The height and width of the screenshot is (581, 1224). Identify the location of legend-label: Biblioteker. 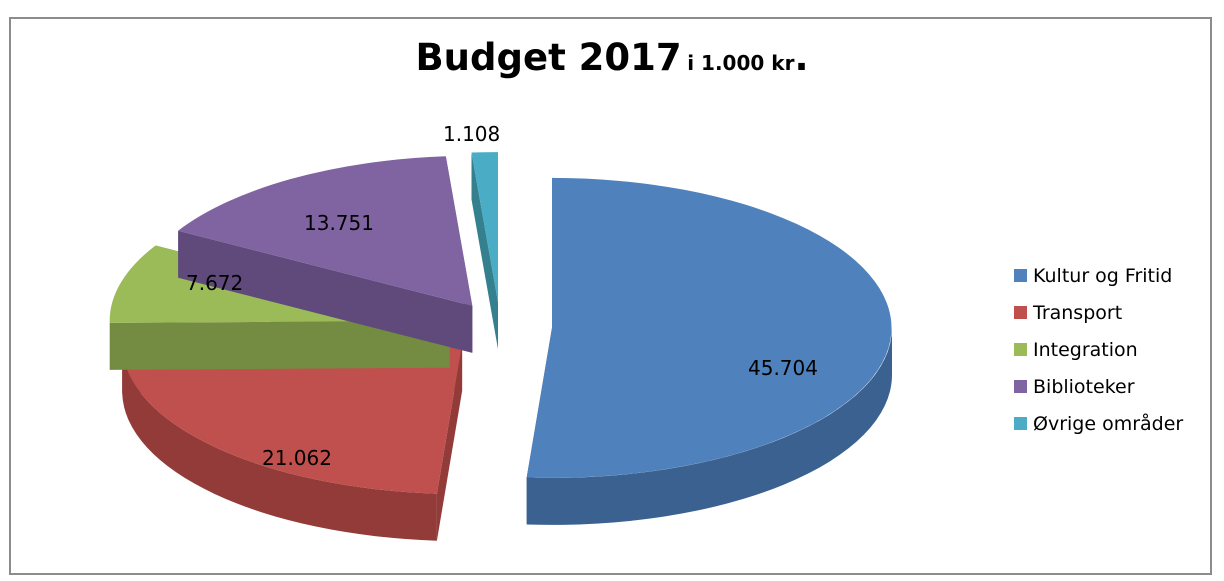
(1084, 386).